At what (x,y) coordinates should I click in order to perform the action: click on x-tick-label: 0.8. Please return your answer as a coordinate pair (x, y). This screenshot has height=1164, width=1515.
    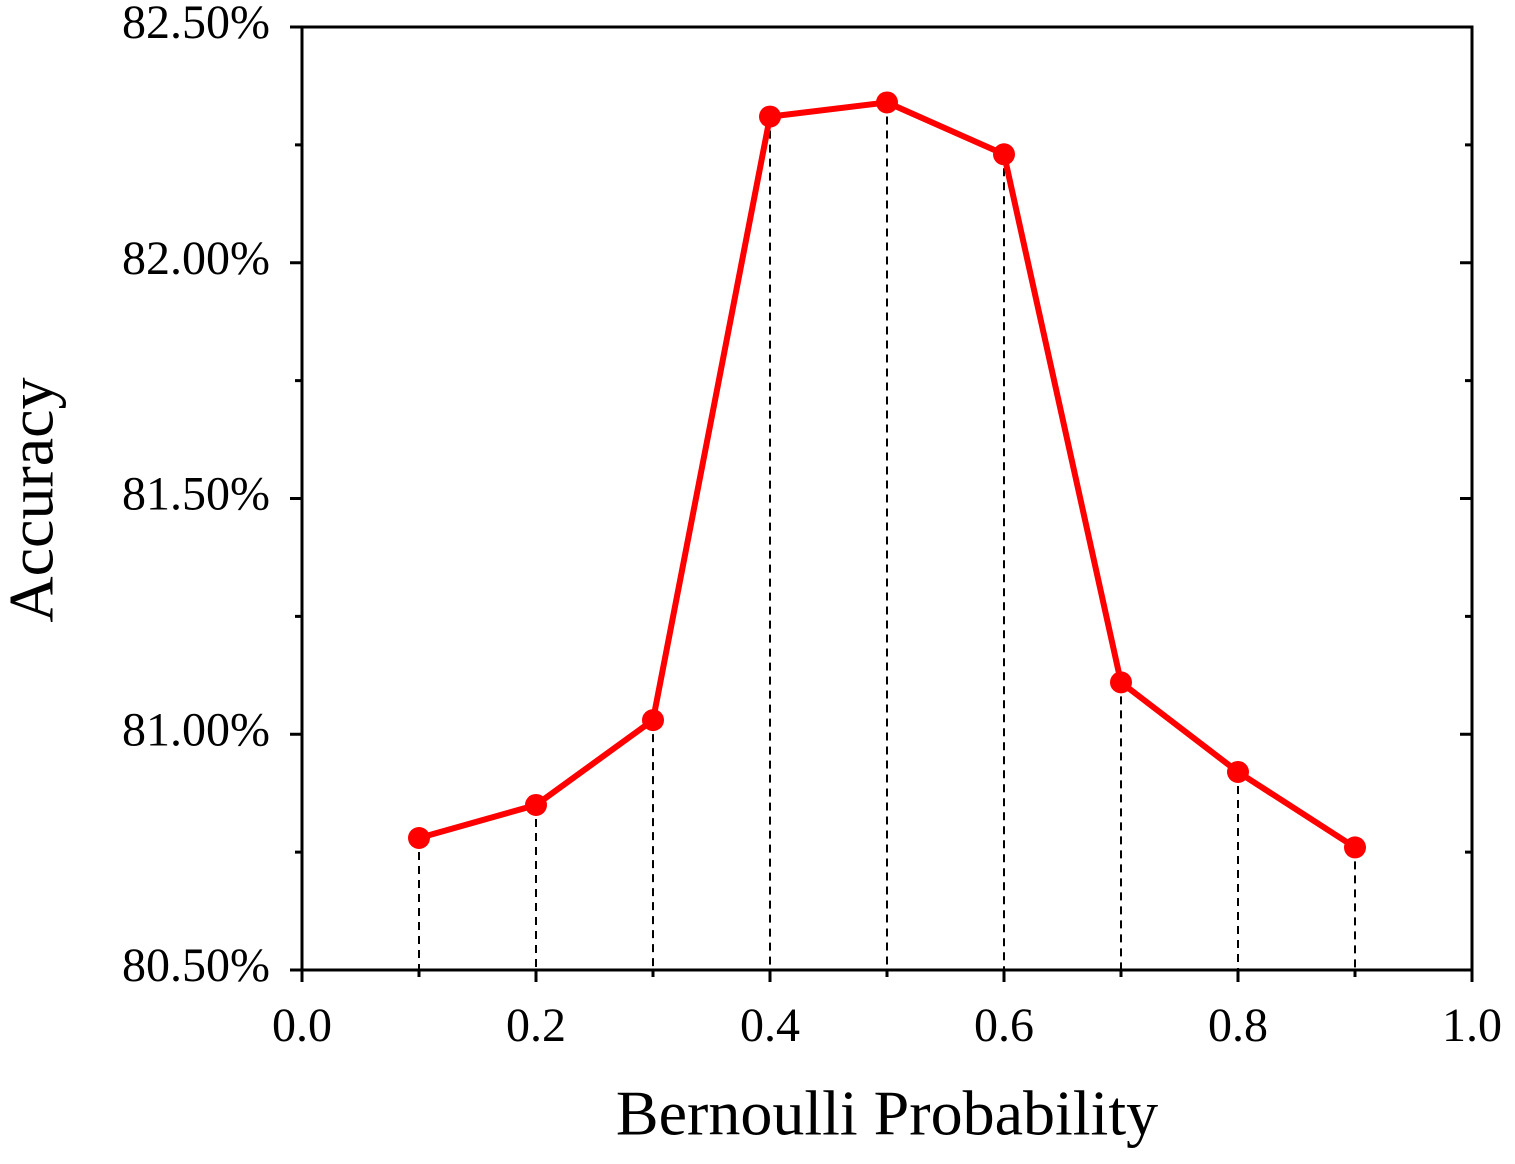
    Looking at the image, I should click on (1238, 1025).